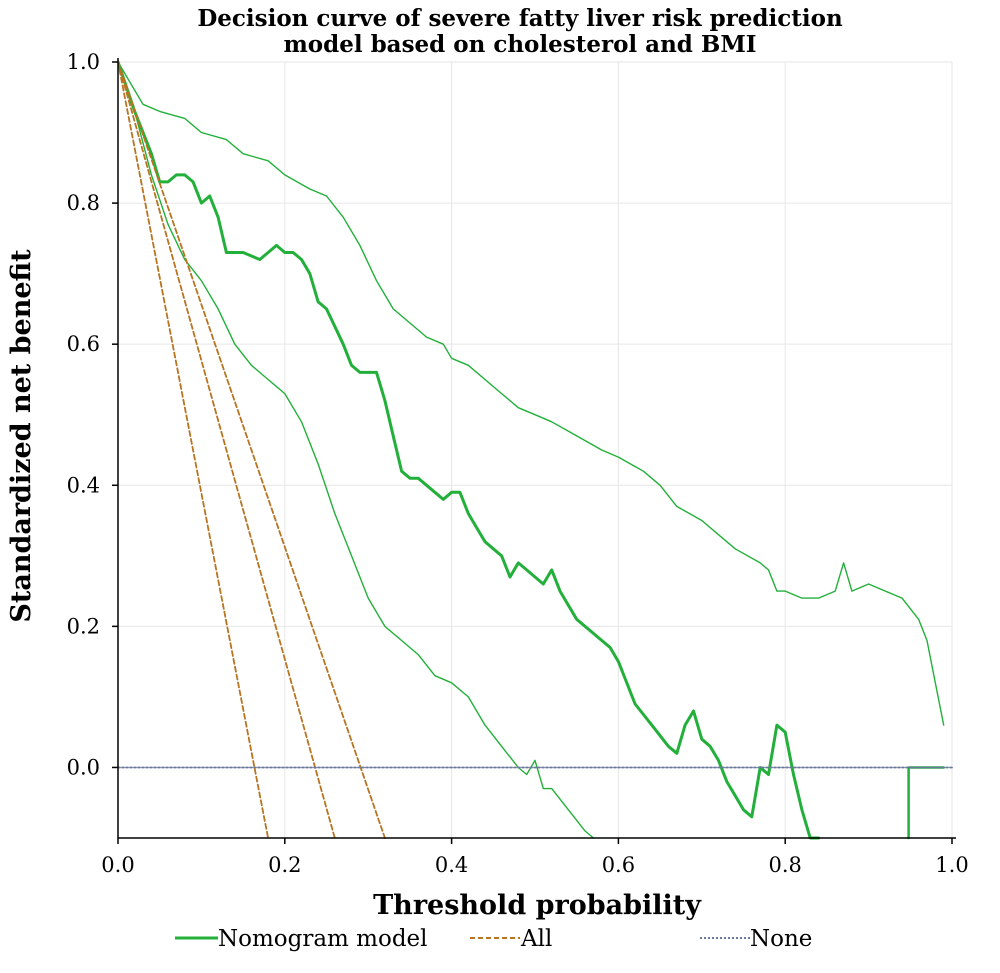 Image resolution: width=1000 pixels, height=973 pixels. I want to click on y-tick-label: 0.0, so click(83, 767).